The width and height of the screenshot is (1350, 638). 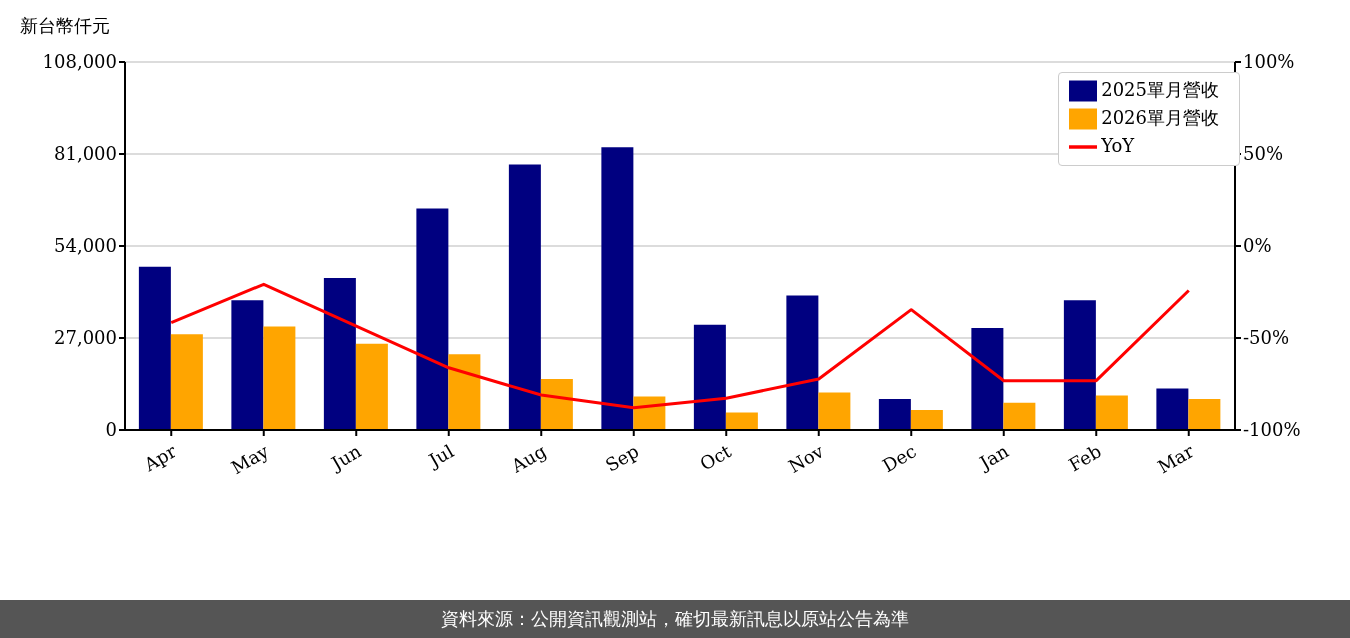 What do you see at coordinates (440, 456) in the screenshot?
I see `x-tick-label: Jul` at bounding box center [440, 456].